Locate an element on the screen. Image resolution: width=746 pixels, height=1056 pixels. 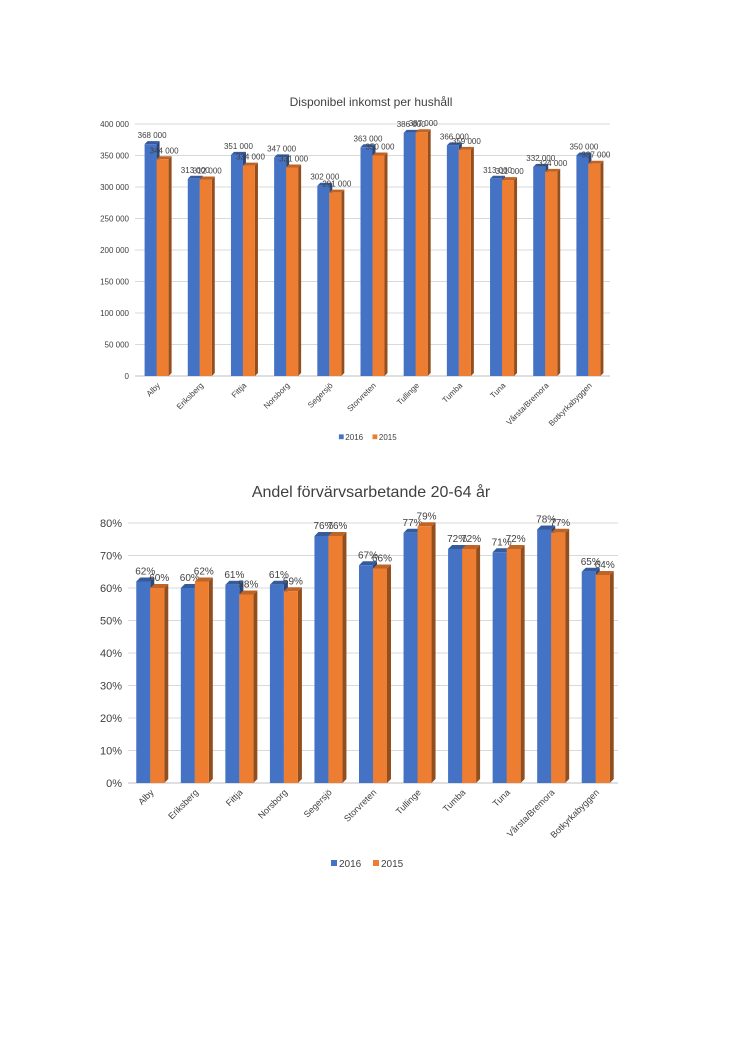
y-tick-label: 50 000 is located at coordinates (117, 344).